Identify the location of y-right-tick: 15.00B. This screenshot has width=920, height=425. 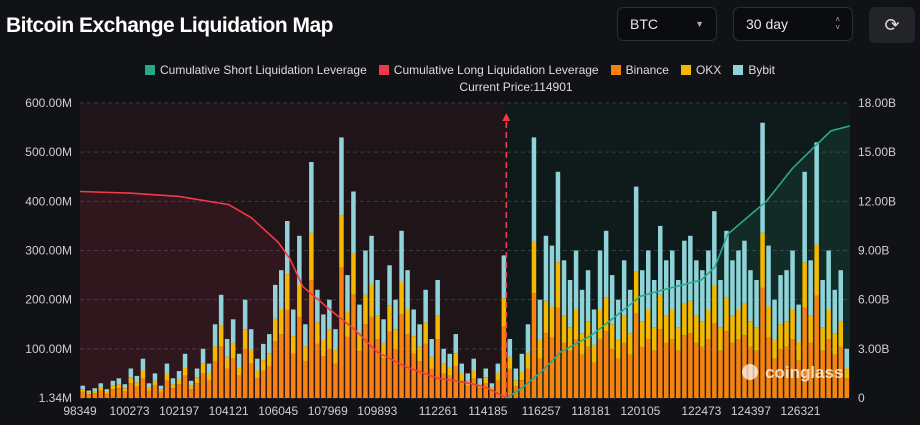
(877, 152).